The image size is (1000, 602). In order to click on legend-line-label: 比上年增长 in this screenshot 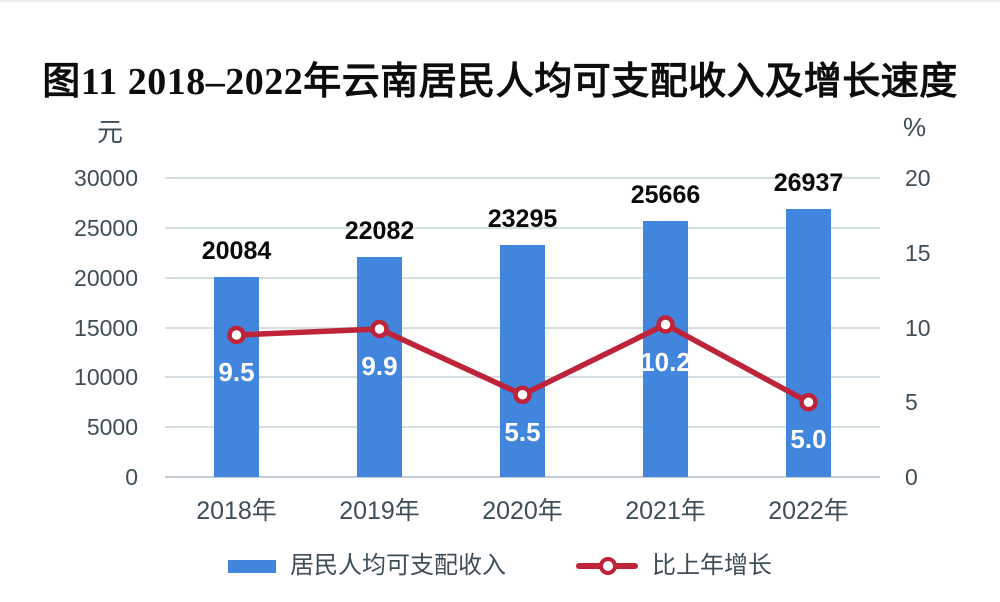, I will do `click(712, 565)`.